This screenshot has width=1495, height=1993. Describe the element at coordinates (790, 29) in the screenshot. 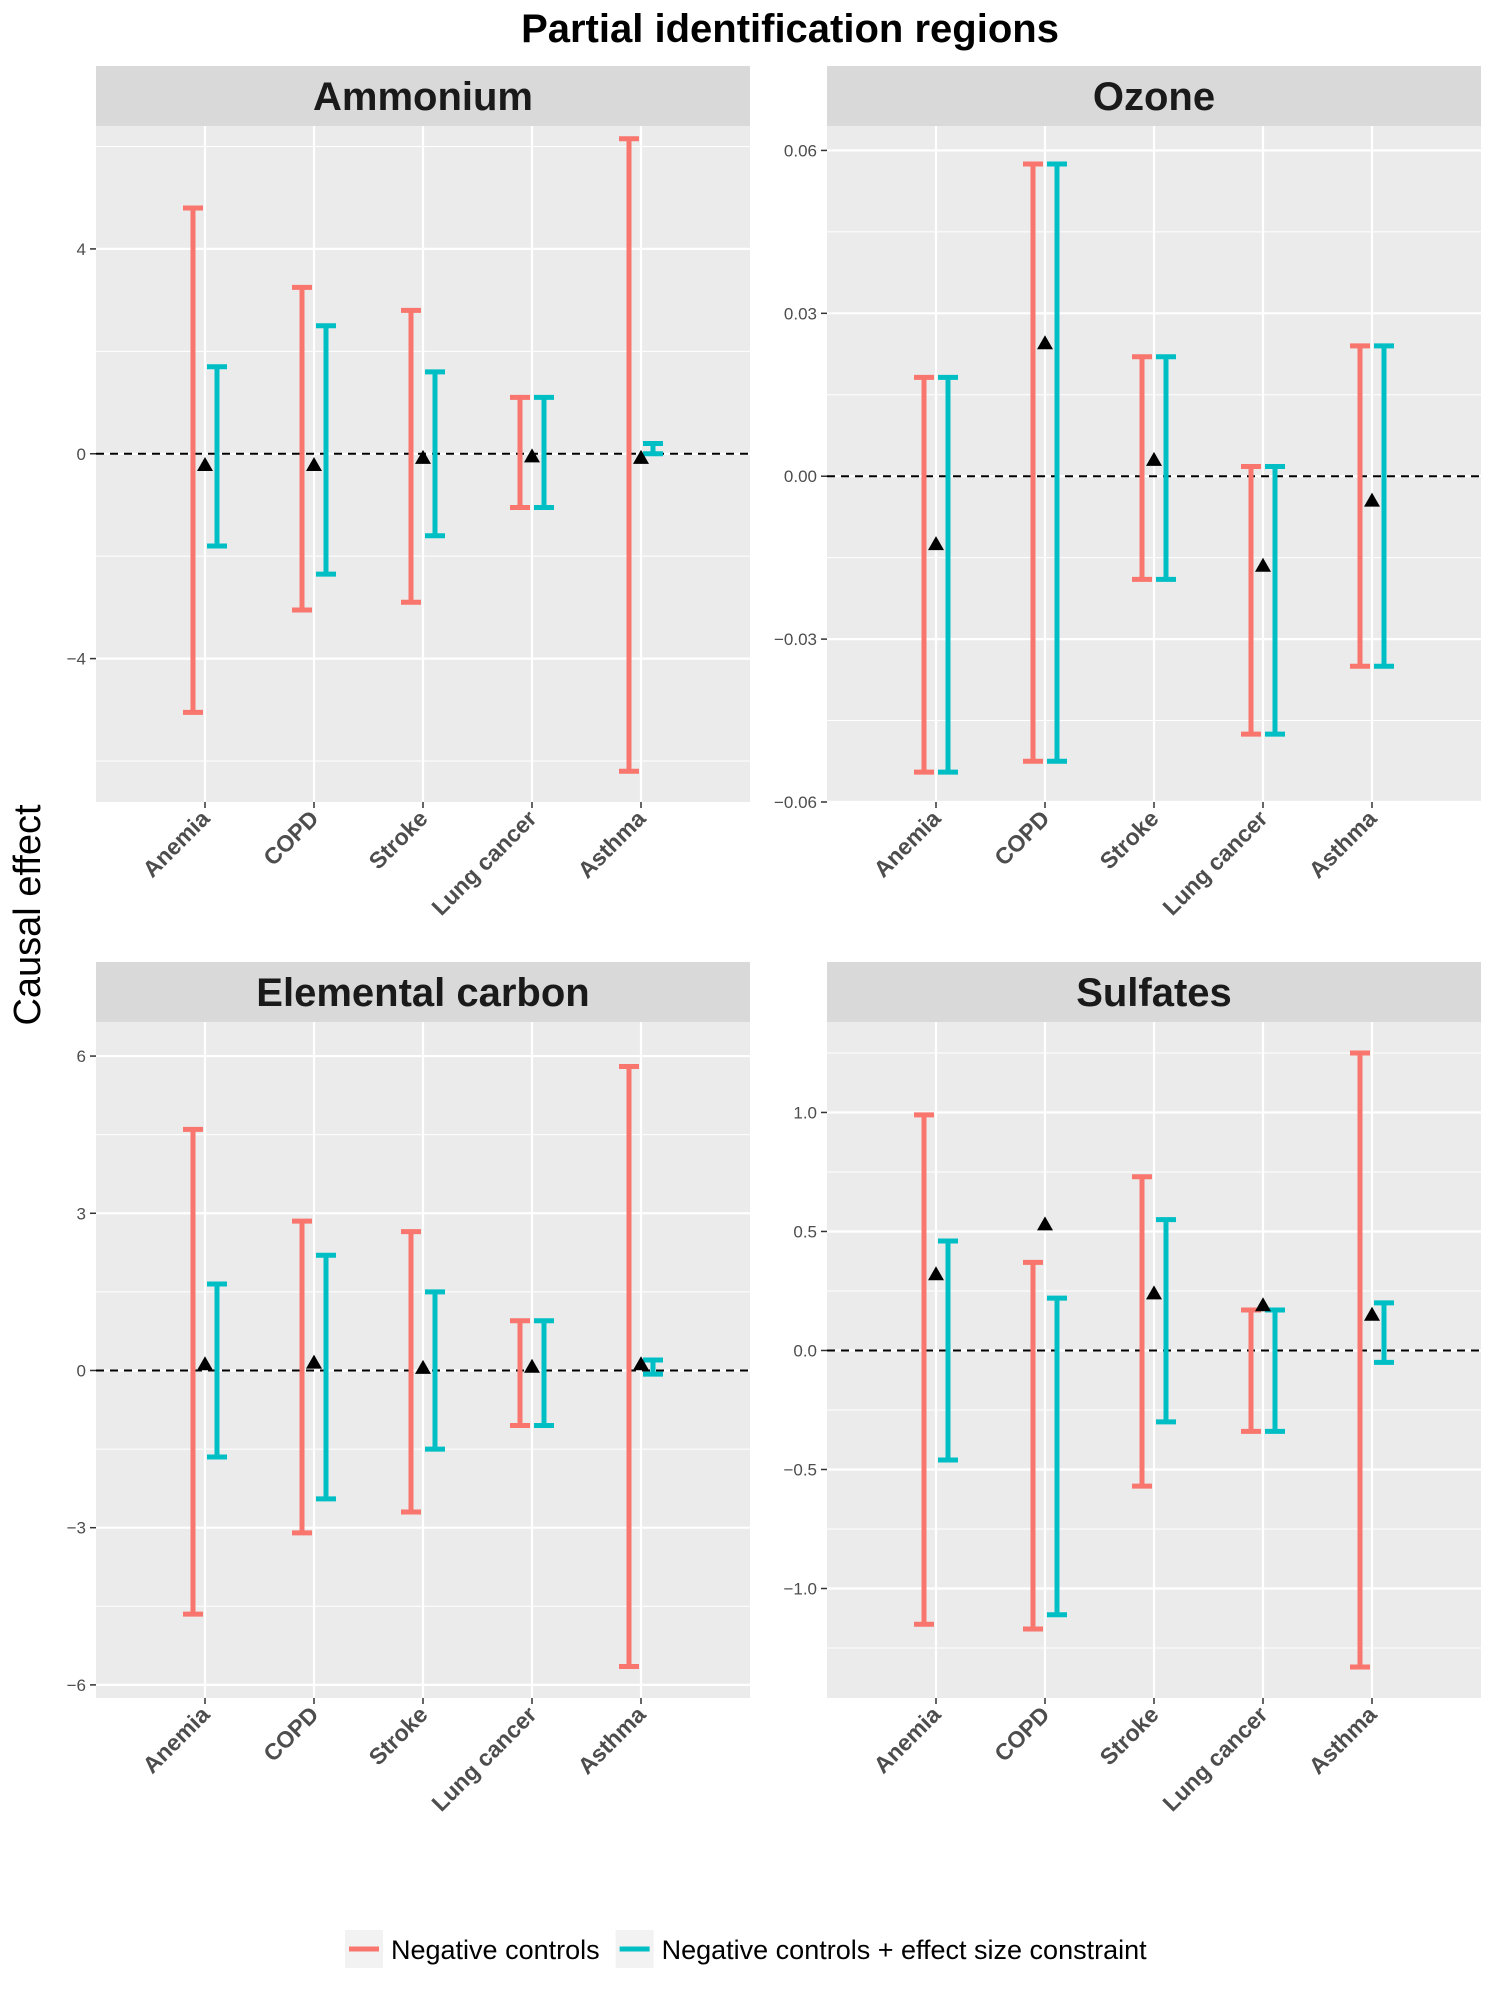

I see `chart-title: Partial identification regions` at that location.